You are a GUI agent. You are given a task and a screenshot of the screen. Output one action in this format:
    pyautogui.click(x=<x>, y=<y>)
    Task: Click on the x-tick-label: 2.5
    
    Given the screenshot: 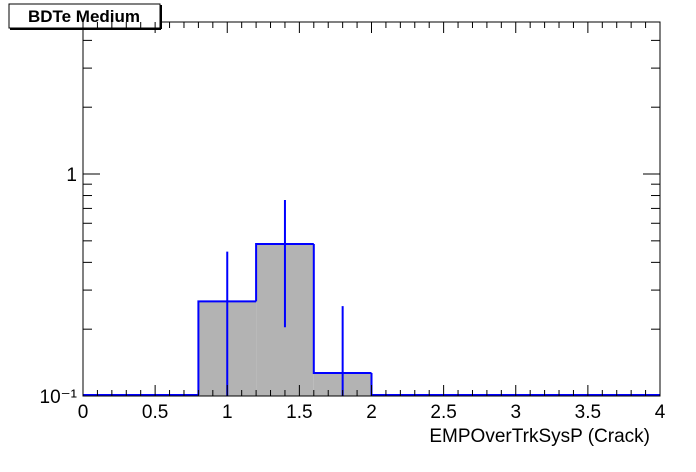 What is the action you would take?
    pyautogui.click(x=443, y=412)
    